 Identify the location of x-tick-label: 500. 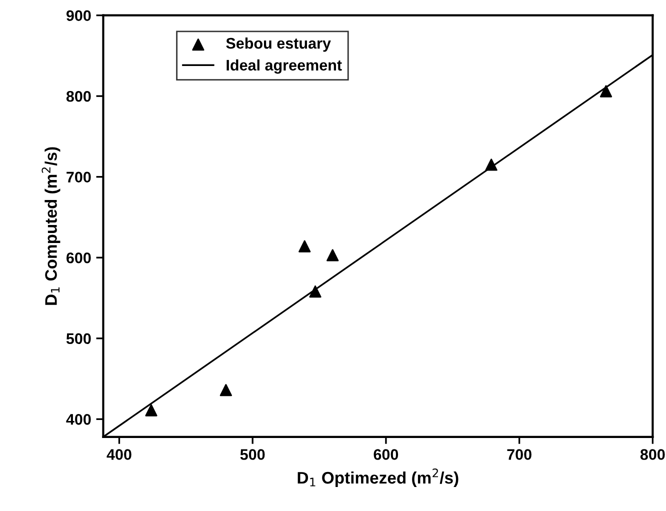
(252, 454).